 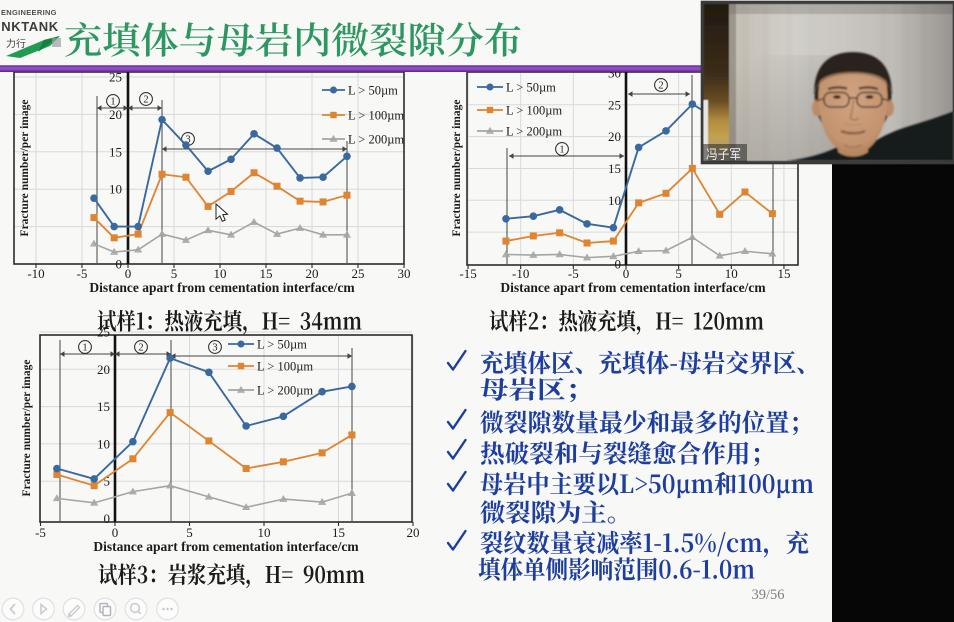 I want to click on svg-text: 39/56, so click(x=767, y=595).